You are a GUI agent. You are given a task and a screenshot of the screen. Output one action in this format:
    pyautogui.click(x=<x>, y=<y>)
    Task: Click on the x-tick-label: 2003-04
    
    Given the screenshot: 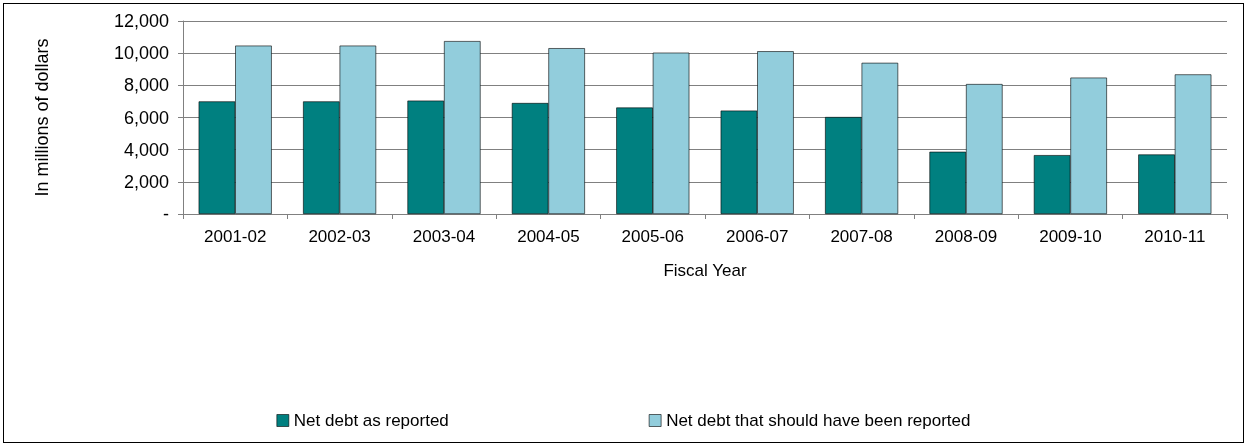 What is the action you would take?
    pyautogui.click(x=444, y=236)
    